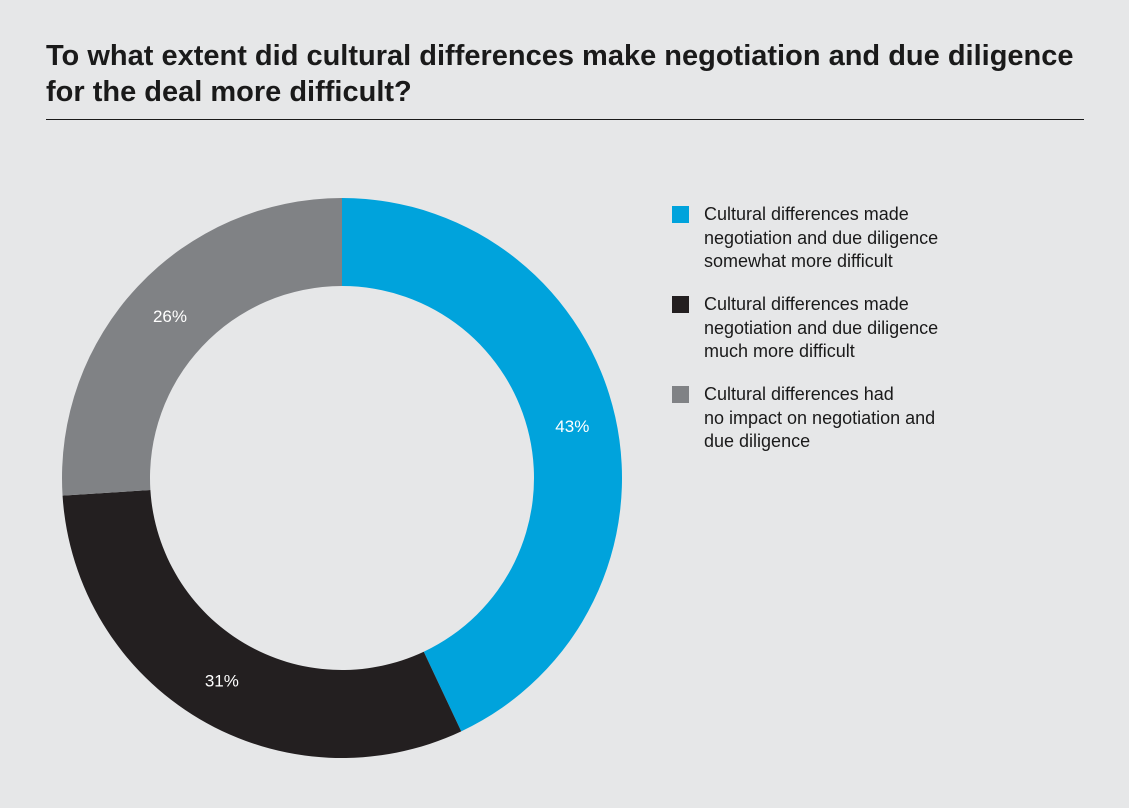 This screenshot has height=808, width=1129. I want to click on donut-slice-no-impact, so click(202, 347).